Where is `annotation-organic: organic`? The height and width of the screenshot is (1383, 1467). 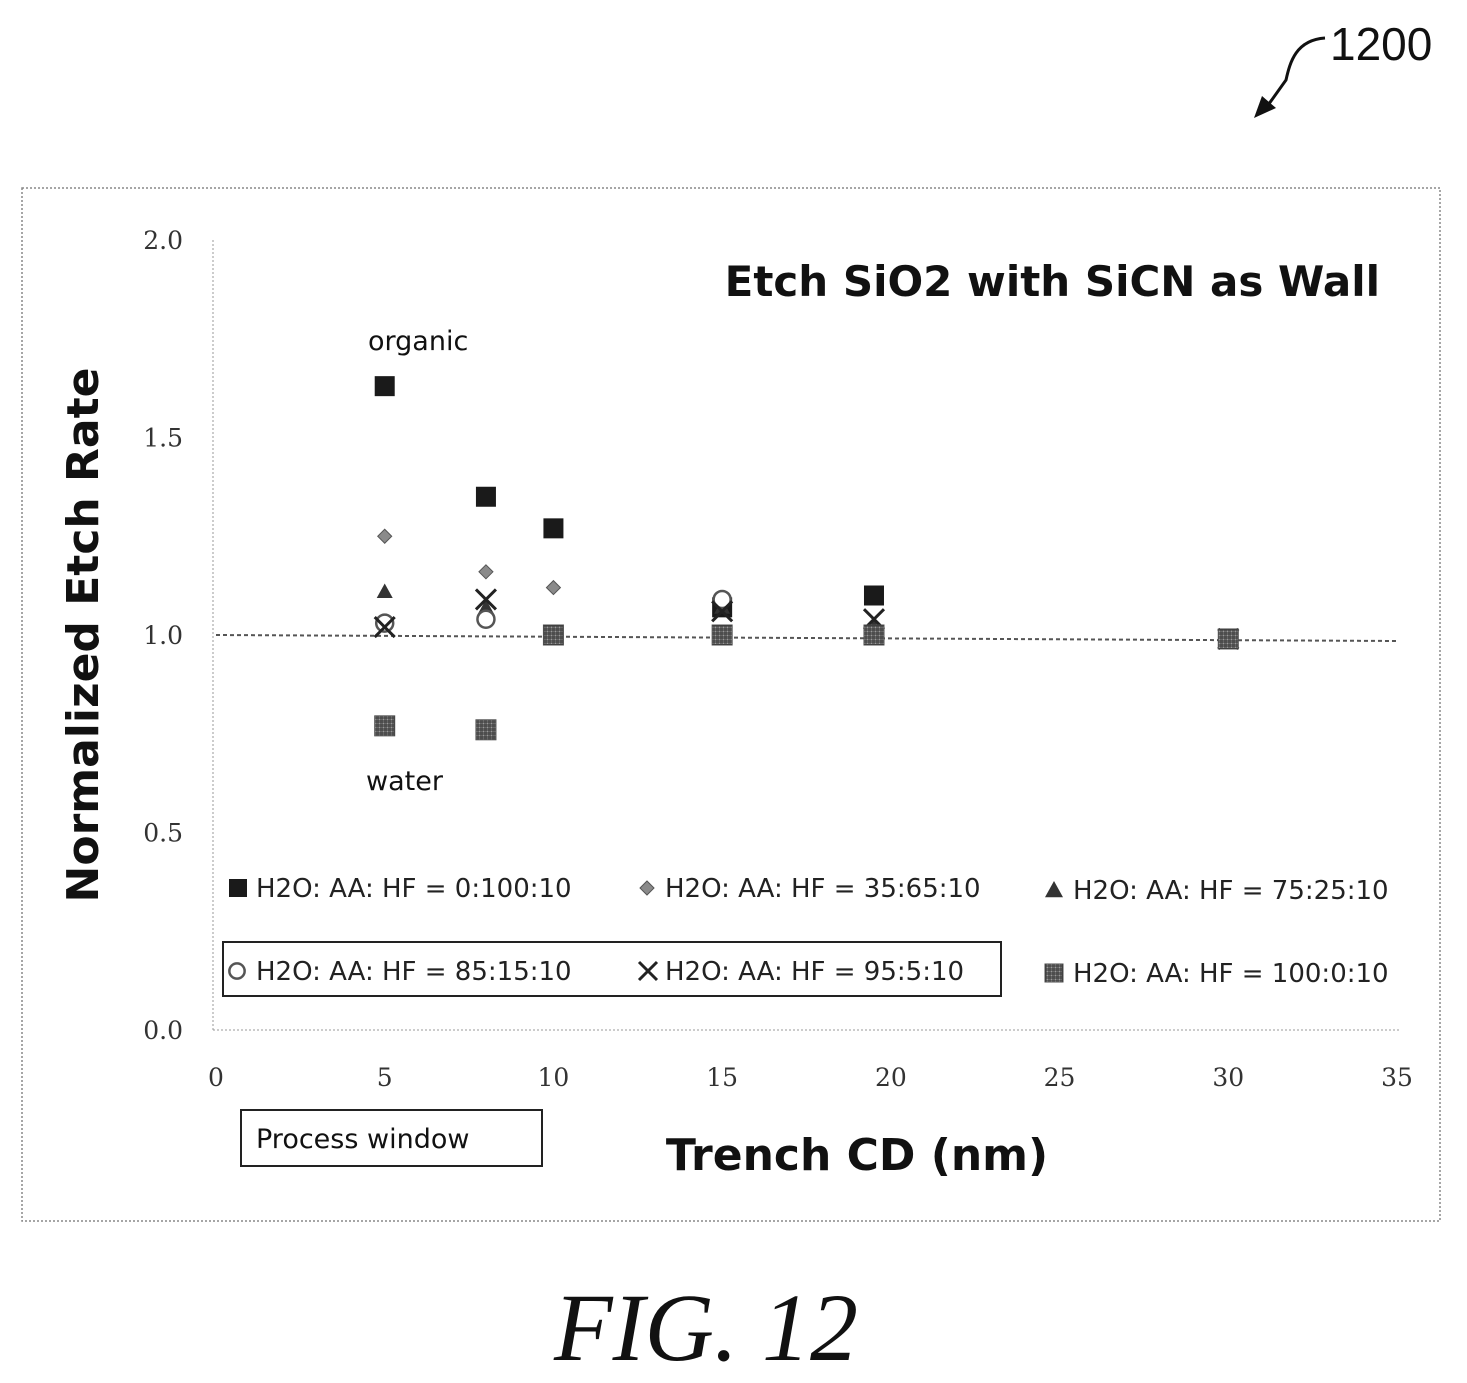
annotation-organic: organic is located at coordinates (418, 341).